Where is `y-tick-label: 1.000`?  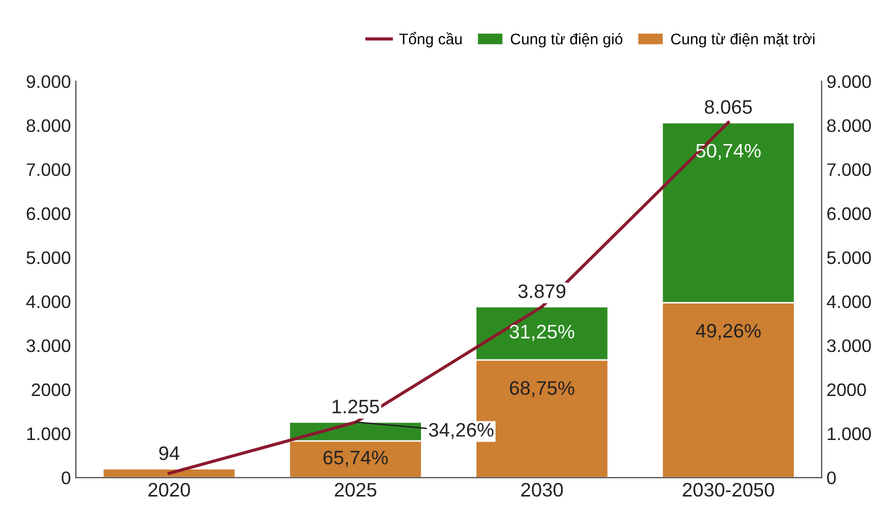
y-tick-label: 1.000 is located at coordinates (48, 433).